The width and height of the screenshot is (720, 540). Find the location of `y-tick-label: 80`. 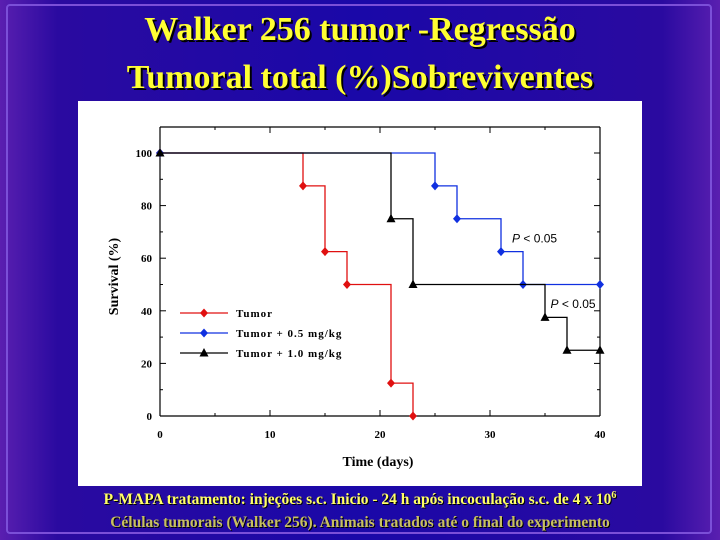

y-tick-label: 80 is located at coordinates (147, 207).